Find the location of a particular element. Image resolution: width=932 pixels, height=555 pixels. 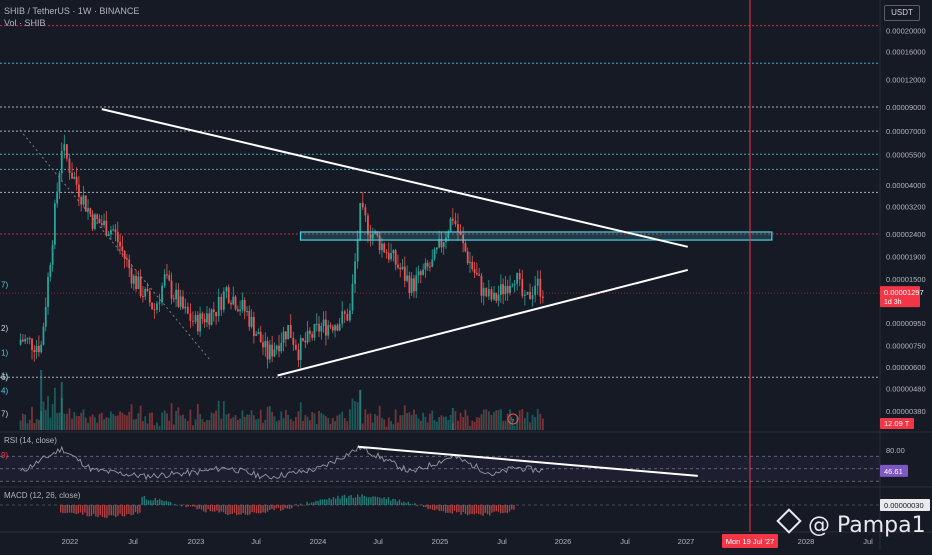

triangle-lower-line is located at coordinates (483, 322).